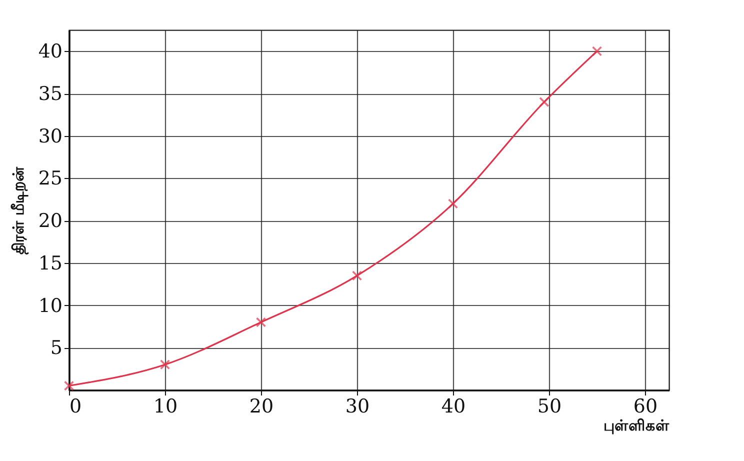 The image size is (744, 461). I want to click on y-tick-label: 35, so click(50, 94).